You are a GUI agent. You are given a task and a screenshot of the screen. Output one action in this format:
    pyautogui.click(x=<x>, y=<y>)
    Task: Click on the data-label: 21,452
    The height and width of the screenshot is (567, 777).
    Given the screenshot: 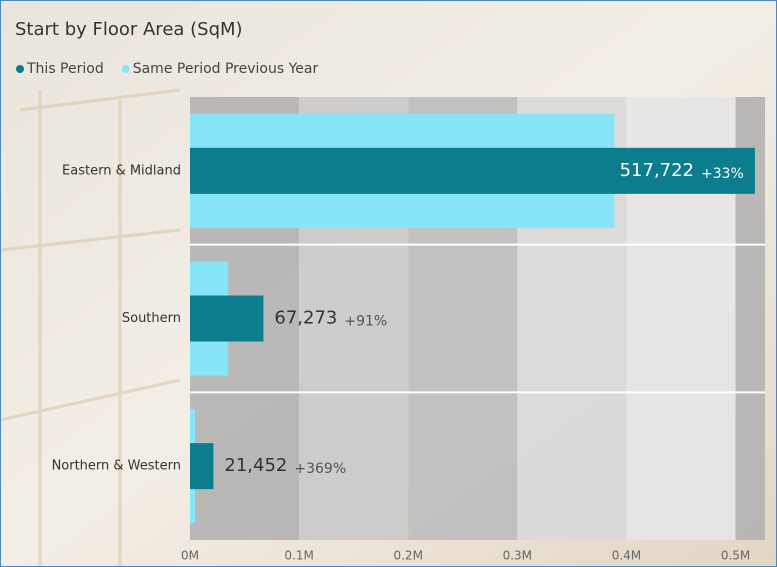 What is the action you would take?
    pyautogui.click(x=255, y=465)
    